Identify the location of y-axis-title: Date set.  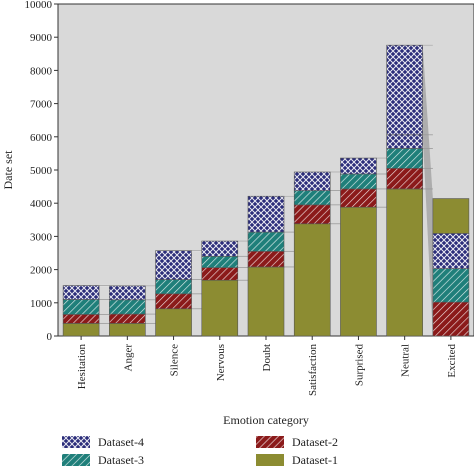
(8, 170).